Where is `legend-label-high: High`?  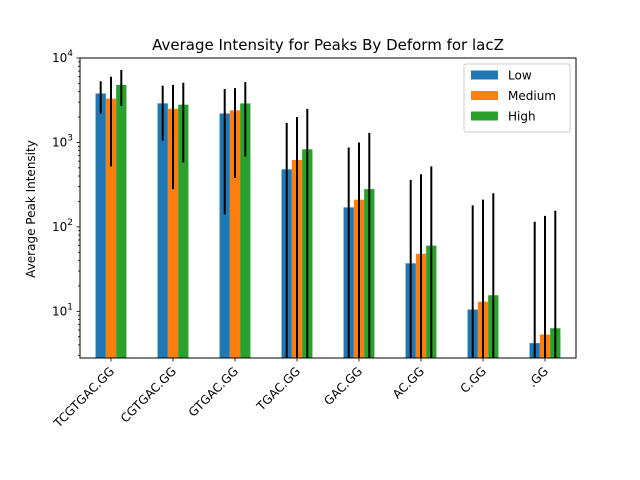
legend-label-high: High is located at coordinates (522, 117).